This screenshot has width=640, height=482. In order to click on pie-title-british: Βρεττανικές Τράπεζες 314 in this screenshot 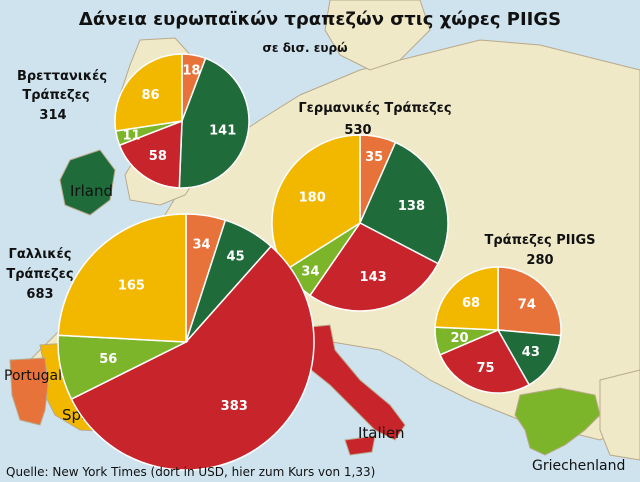, I will do `click(62, 96)`.